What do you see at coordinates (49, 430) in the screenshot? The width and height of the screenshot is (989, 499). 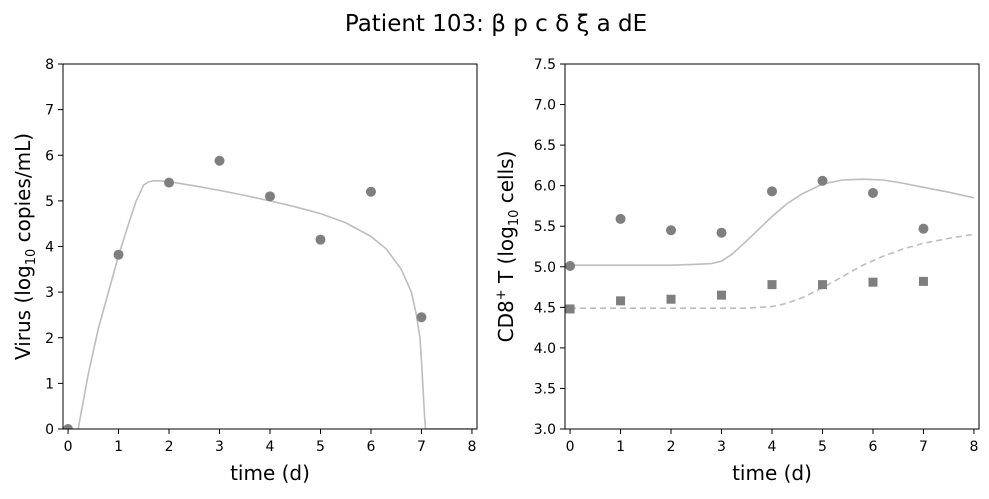 I see `y-tick-label: 0` at bounding box center [49, 430].